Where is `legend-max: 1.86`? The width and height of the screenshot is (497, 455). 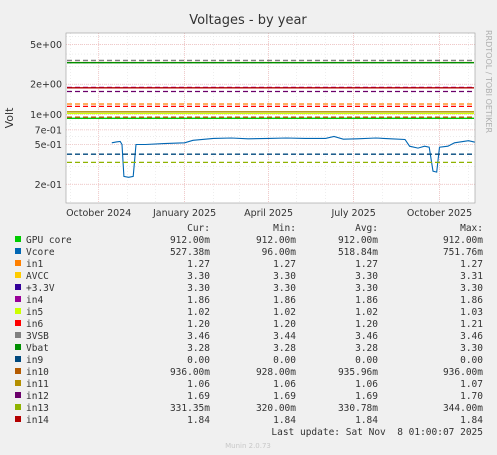
legend-max: 1.86 is located at coordinates (471, 300).